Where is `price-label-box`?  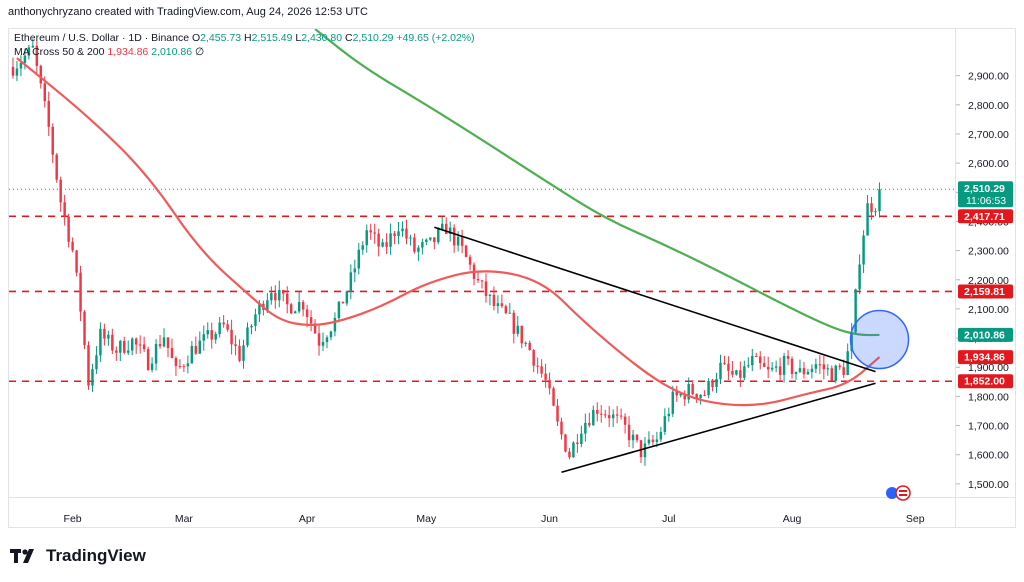 price-label-box is located at coordinates (985, 291).